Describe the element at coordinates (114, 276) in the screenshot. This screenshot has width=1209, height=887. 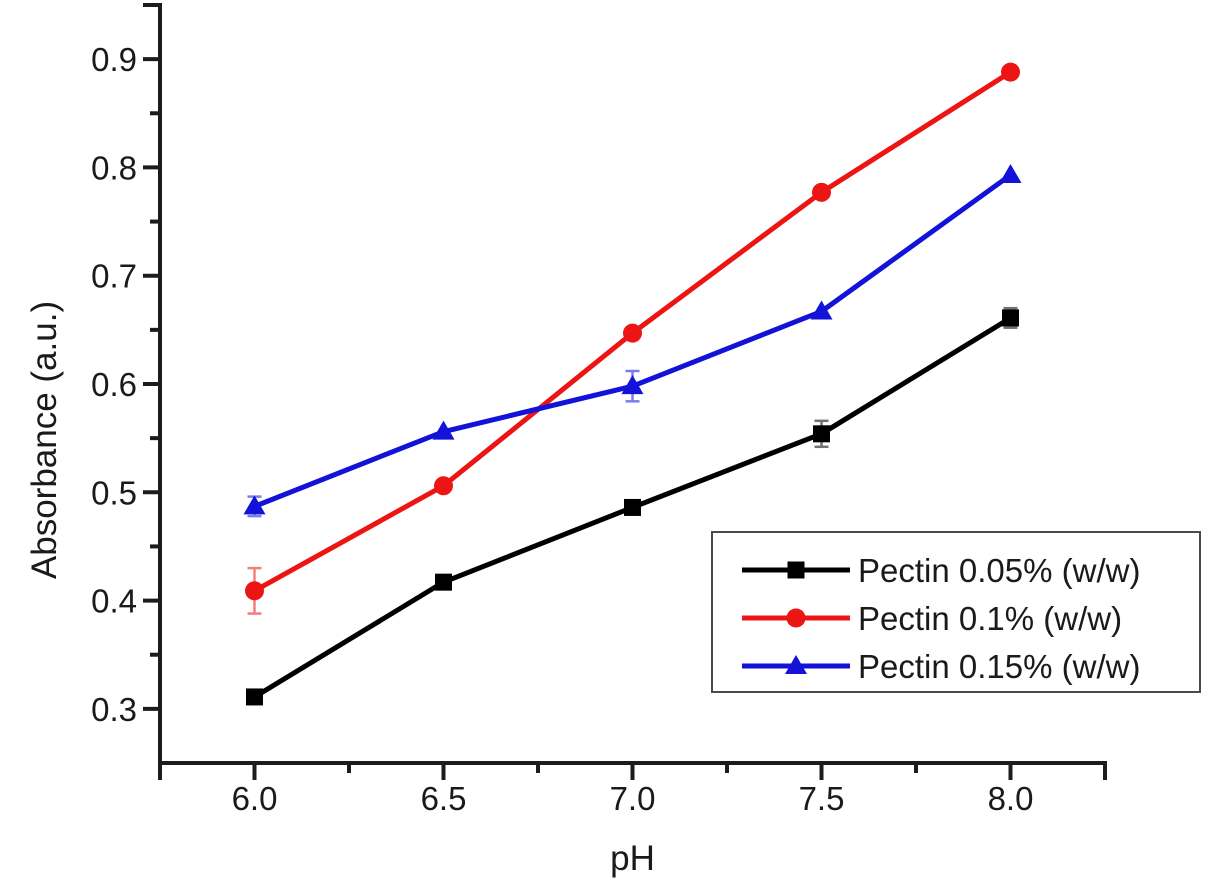
I see `y-tick-label: 0.7` at that location.